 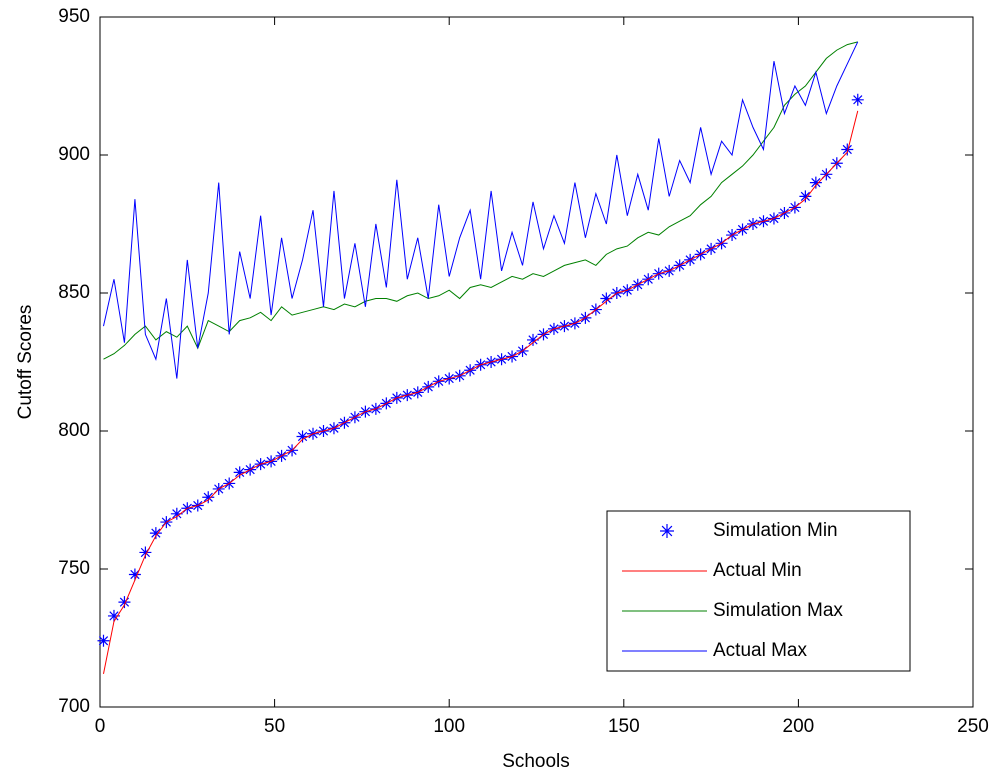 What do you see at coordinates (624, 726) in the screenshot?
I see `x-tick-label: 150` at bounding box center [624, 726].